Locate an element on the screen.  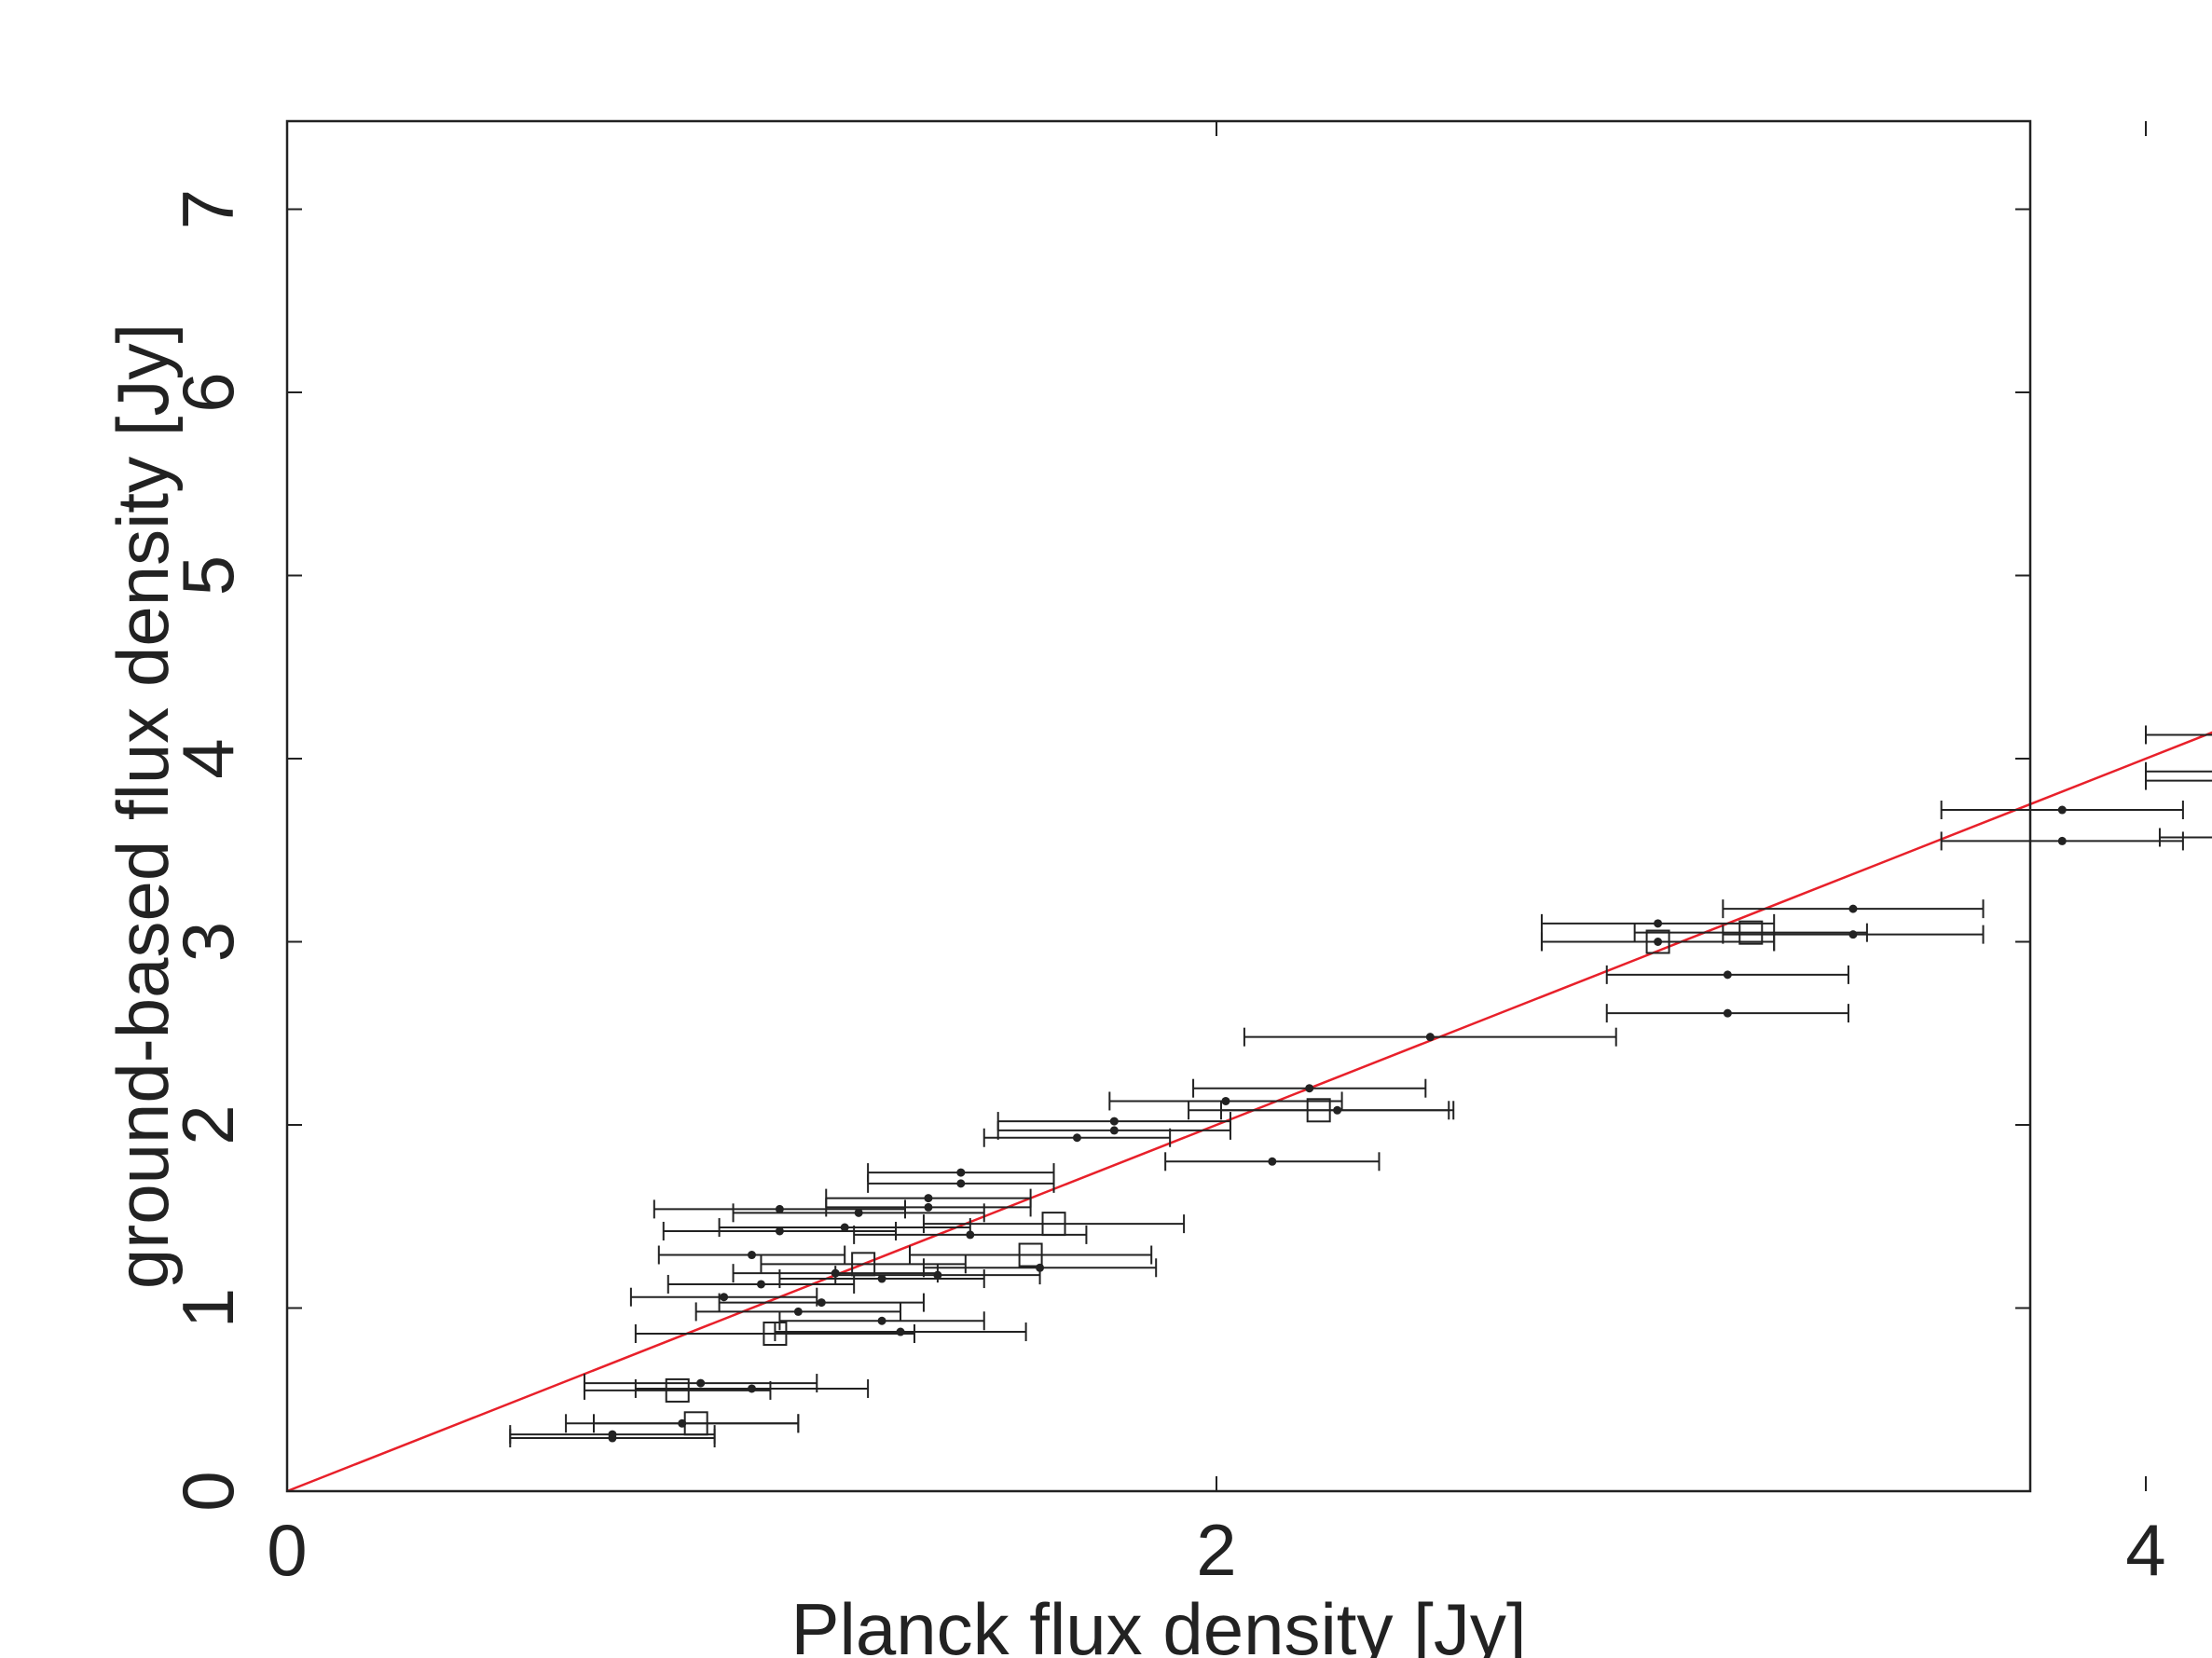
y-tick-label: 7 is located at coordinates (208, 209).